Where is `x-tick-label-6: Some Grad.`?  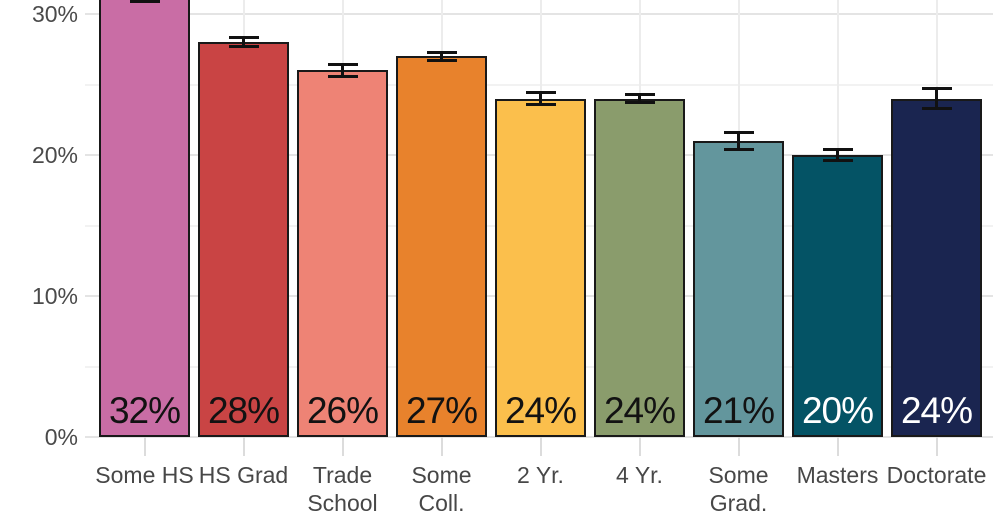
x-tick-label-6: Some Grad. is located at coordinates (738, 489).